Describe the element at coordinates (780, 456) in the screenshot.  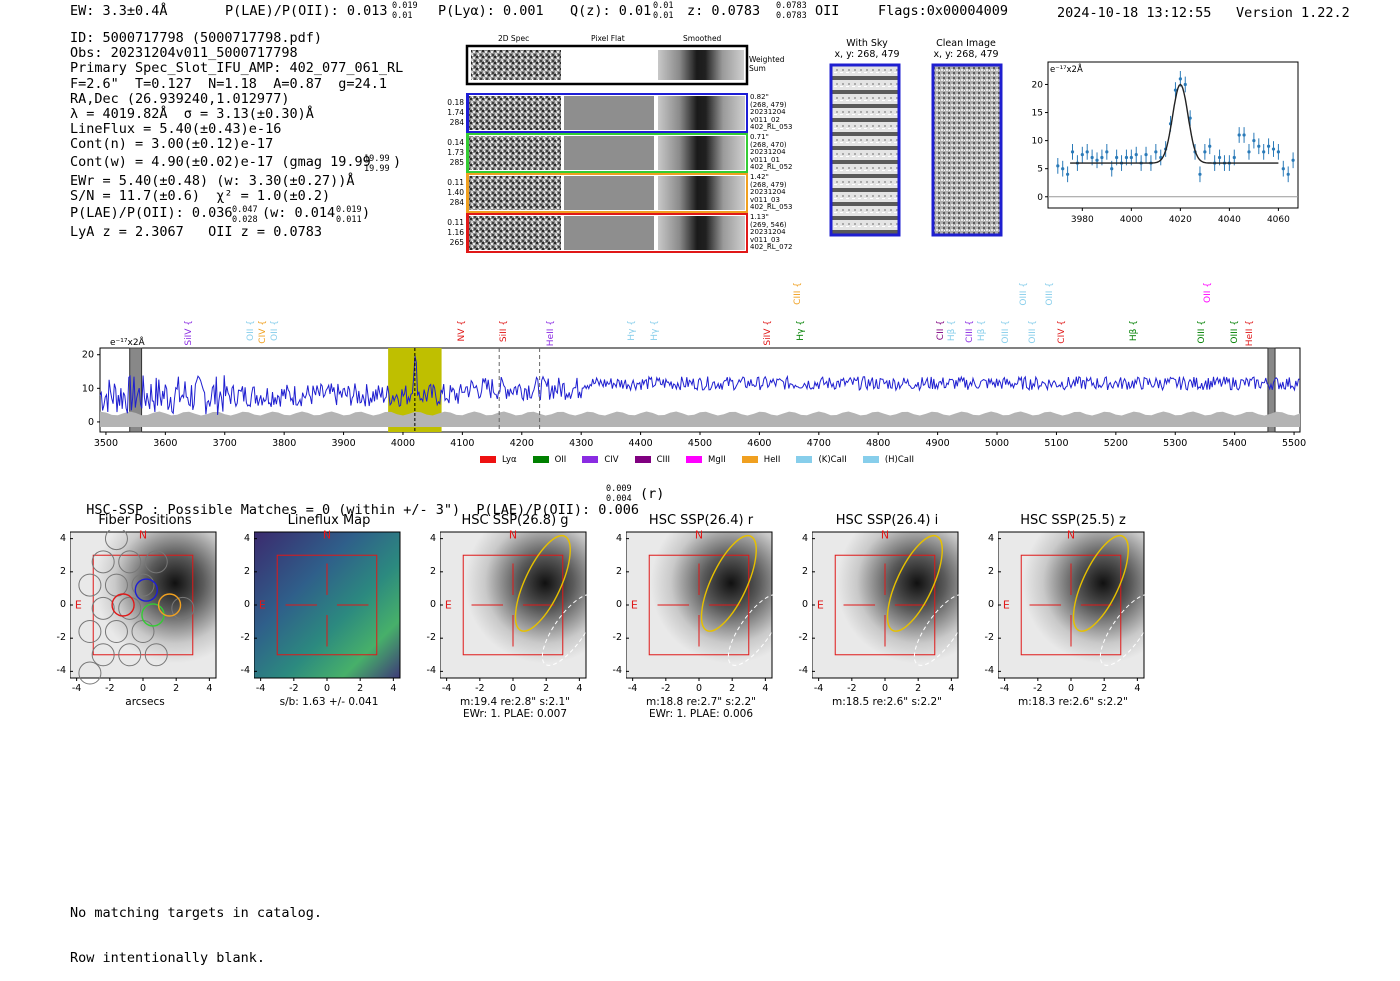
I see `spectrum-legend: Lyα OII CIV CIII MgII HeII (K)CaII (H)CaII` at that location.